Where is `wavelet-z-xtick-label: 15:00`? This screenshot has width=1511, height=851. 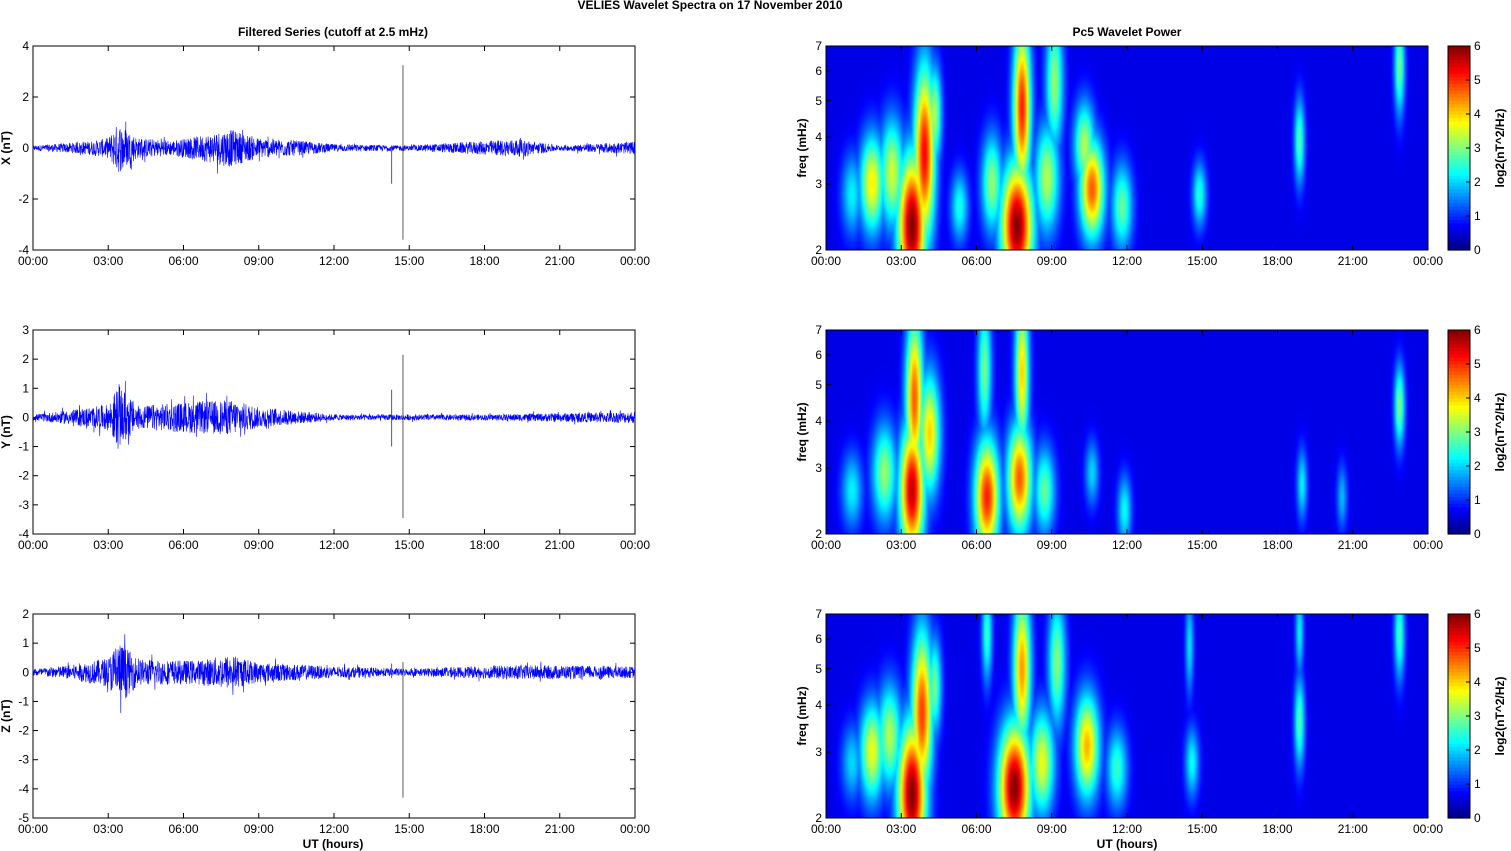 wavelet-z-xtick-label: 15:00 is located at coordinates (1202, 829).